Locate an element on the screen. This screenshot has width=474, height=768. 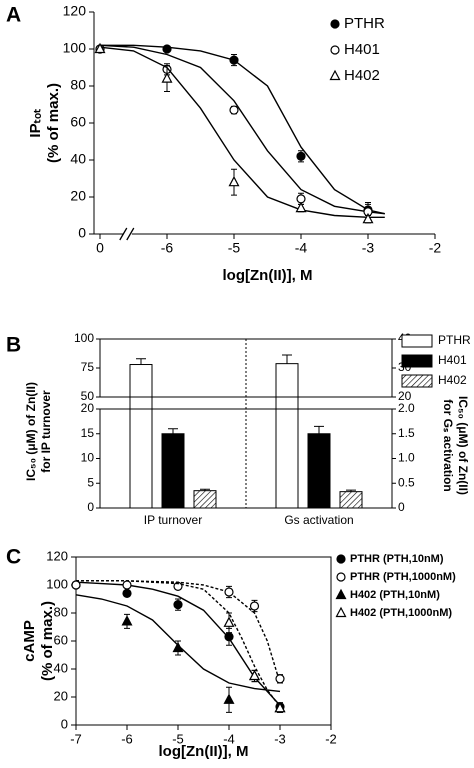
x-tick-label: -7 is located at coordinates (76, 738).